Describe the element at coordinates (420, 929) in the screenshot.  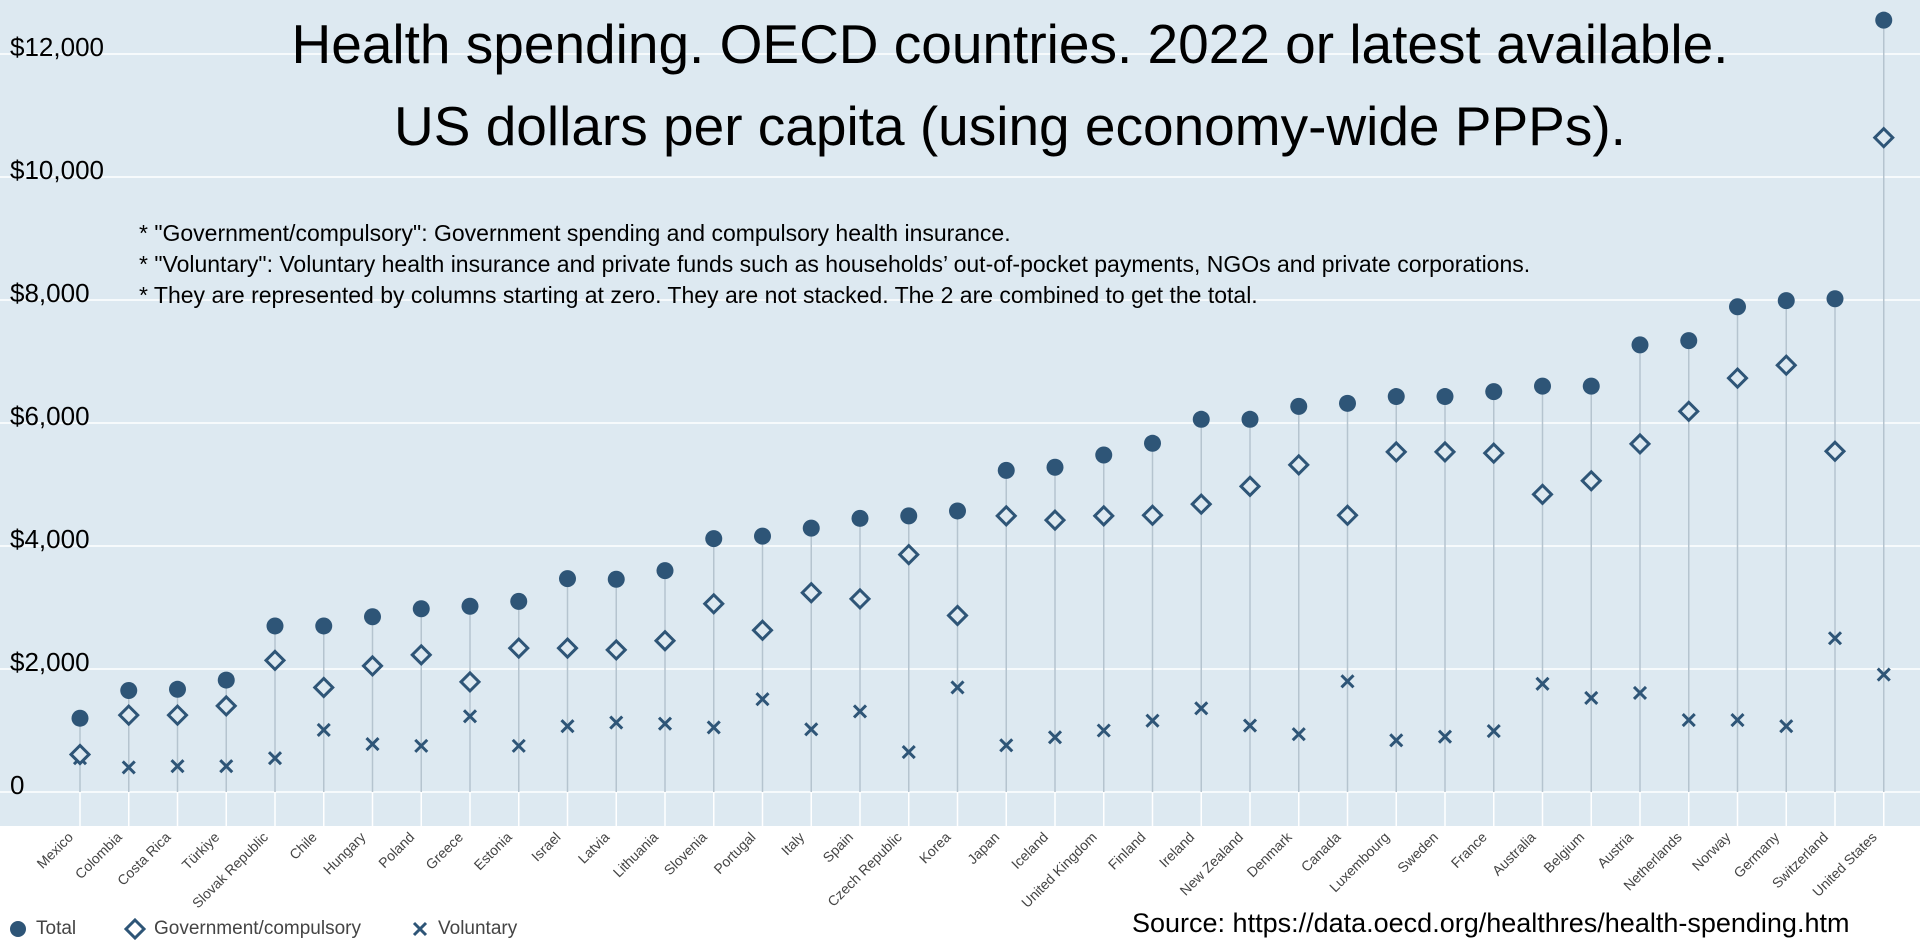
I see `legend-x-icon` at that location.